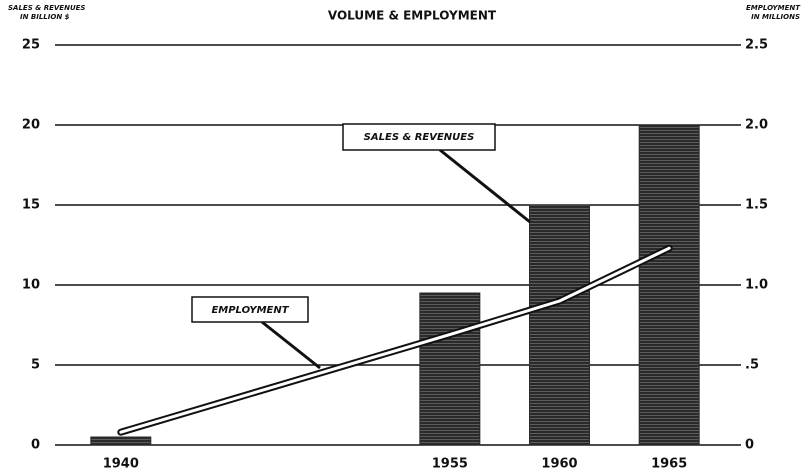 This screenshot has height=475, width=805. I want to click on y-tick-label: 10, so click(31, 285).